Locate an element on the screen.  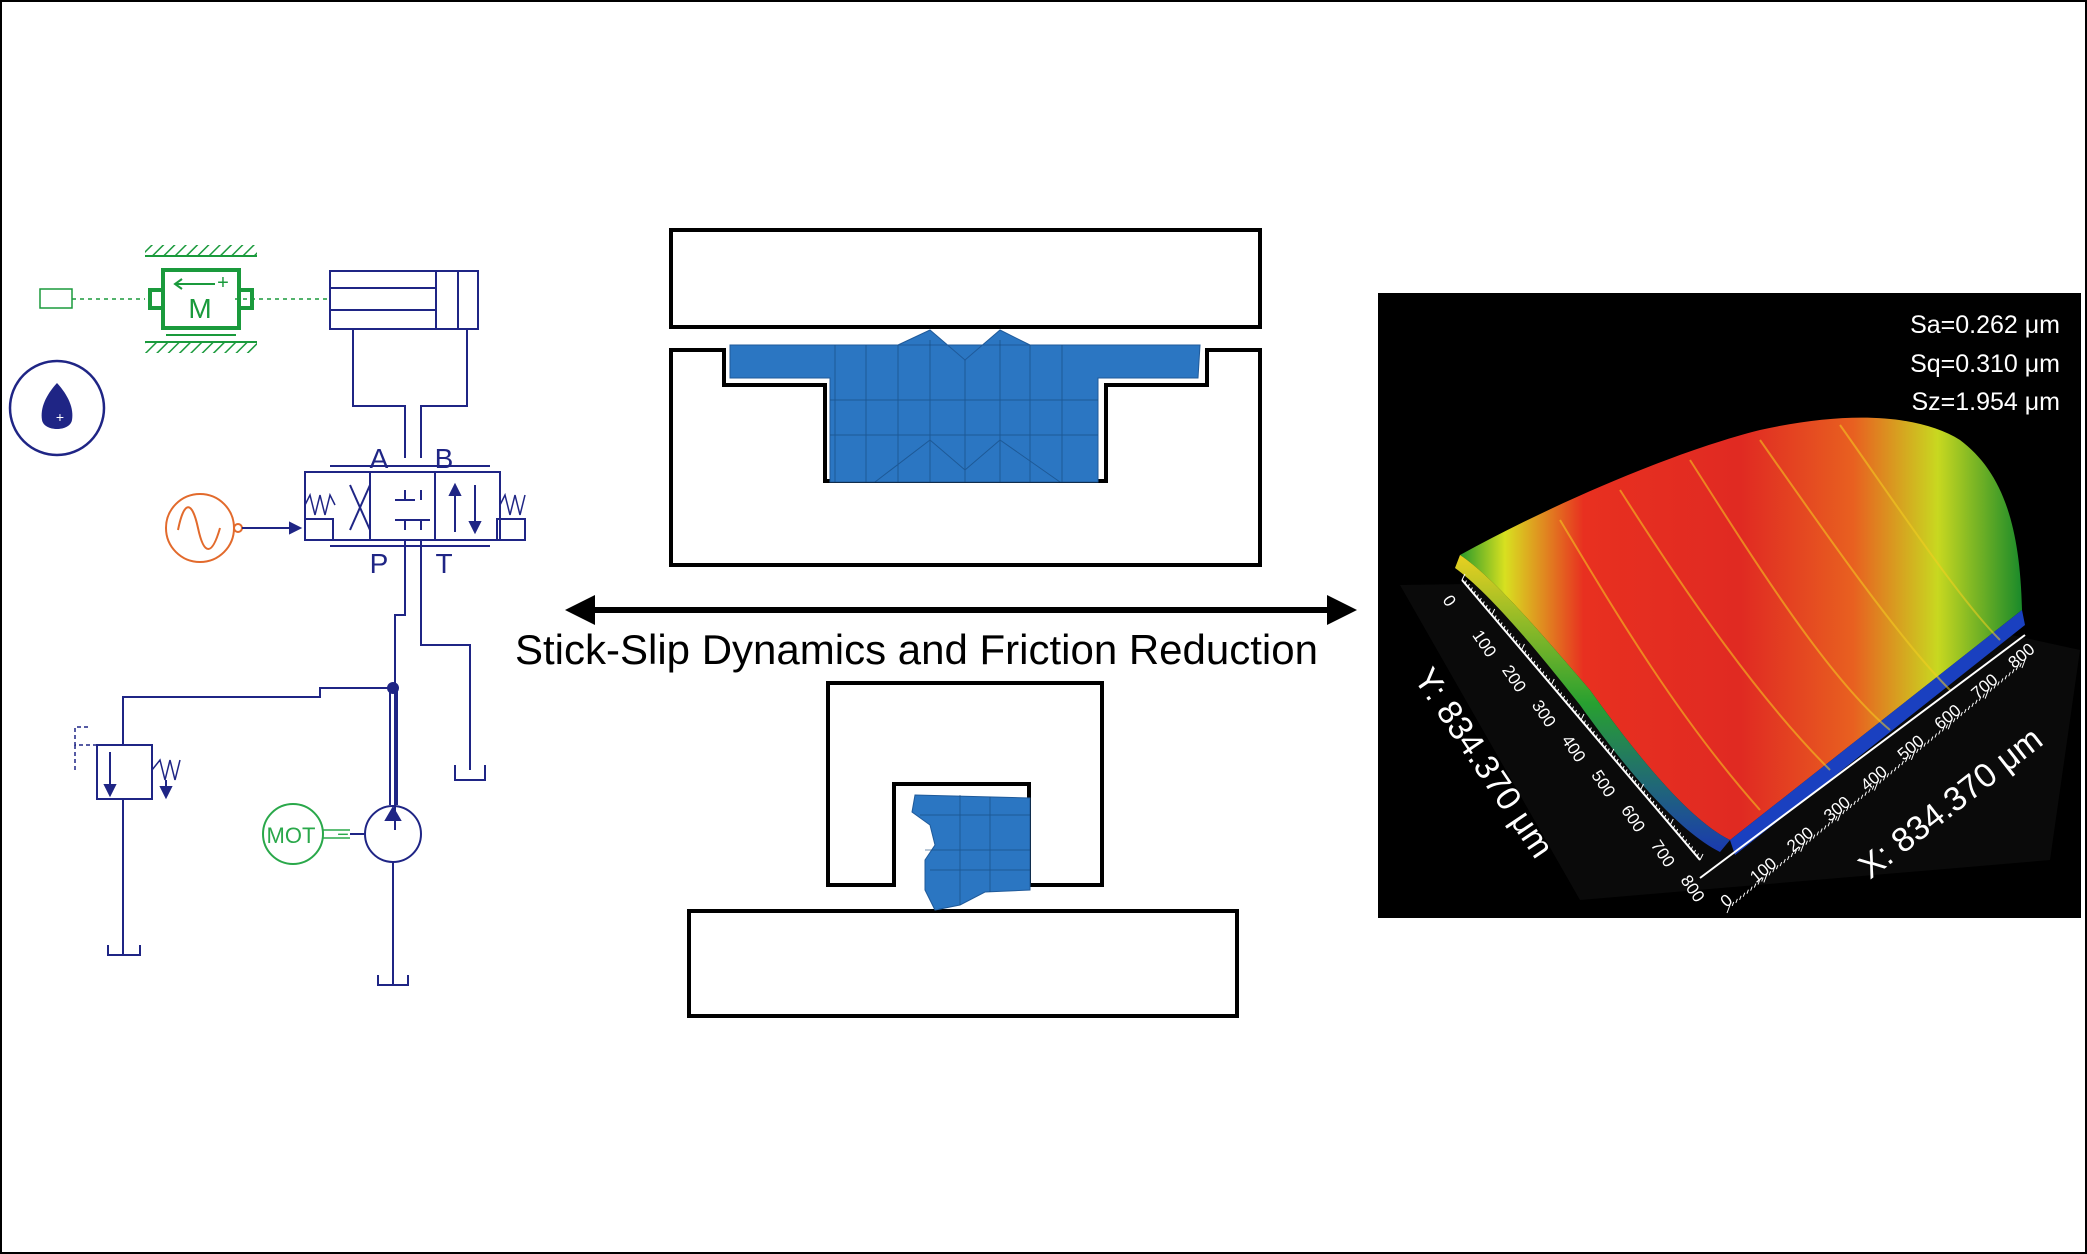
mass-plus-sign: + is located at coordinates (223, 283).